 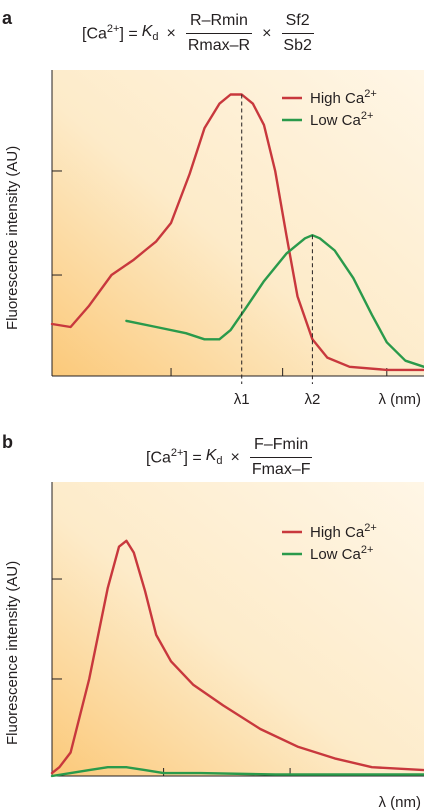 What do you see at coordinates (297, 23) in the screenshot?
I see `scaling-numerator: Sf2` at bounding box center [297, 23].